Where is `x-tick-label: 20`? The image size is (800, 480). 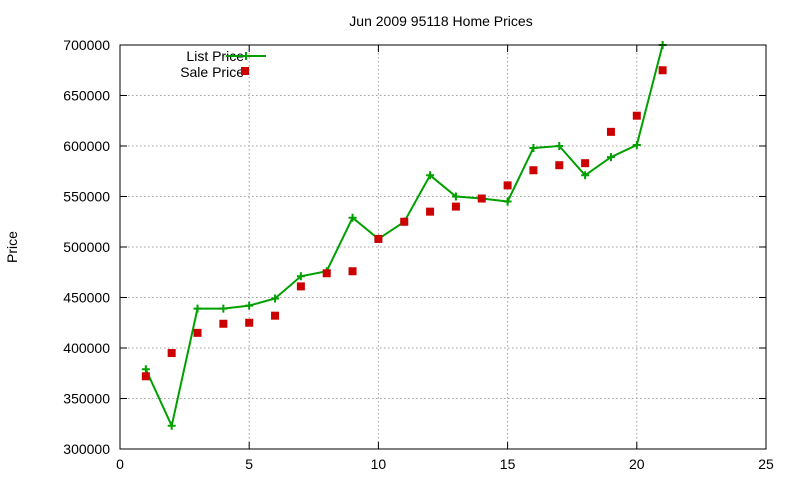 x-tick-label: 20 is located at coordinates (637, 464).